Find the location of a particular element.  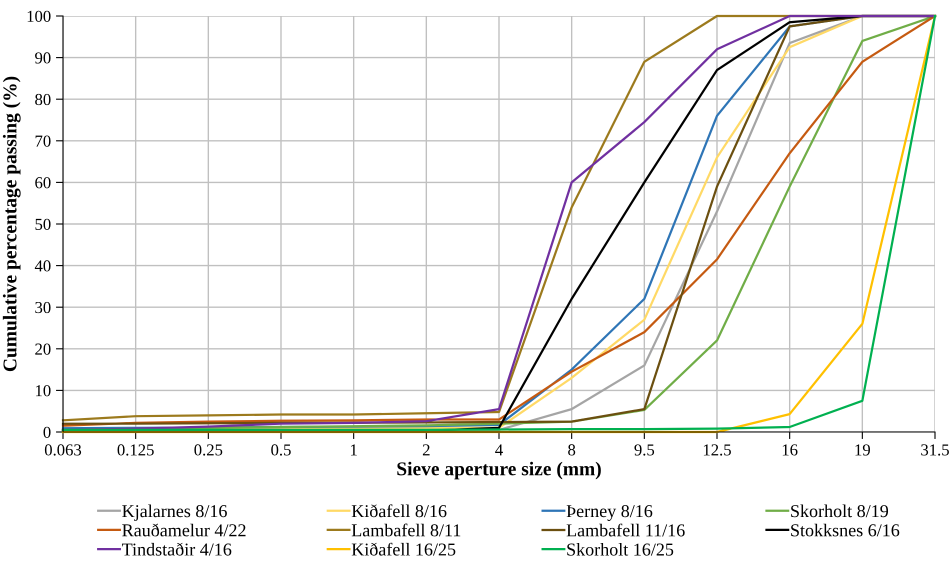

legend-label: Lambafell 8/11 is located at coordinates (406, 530).